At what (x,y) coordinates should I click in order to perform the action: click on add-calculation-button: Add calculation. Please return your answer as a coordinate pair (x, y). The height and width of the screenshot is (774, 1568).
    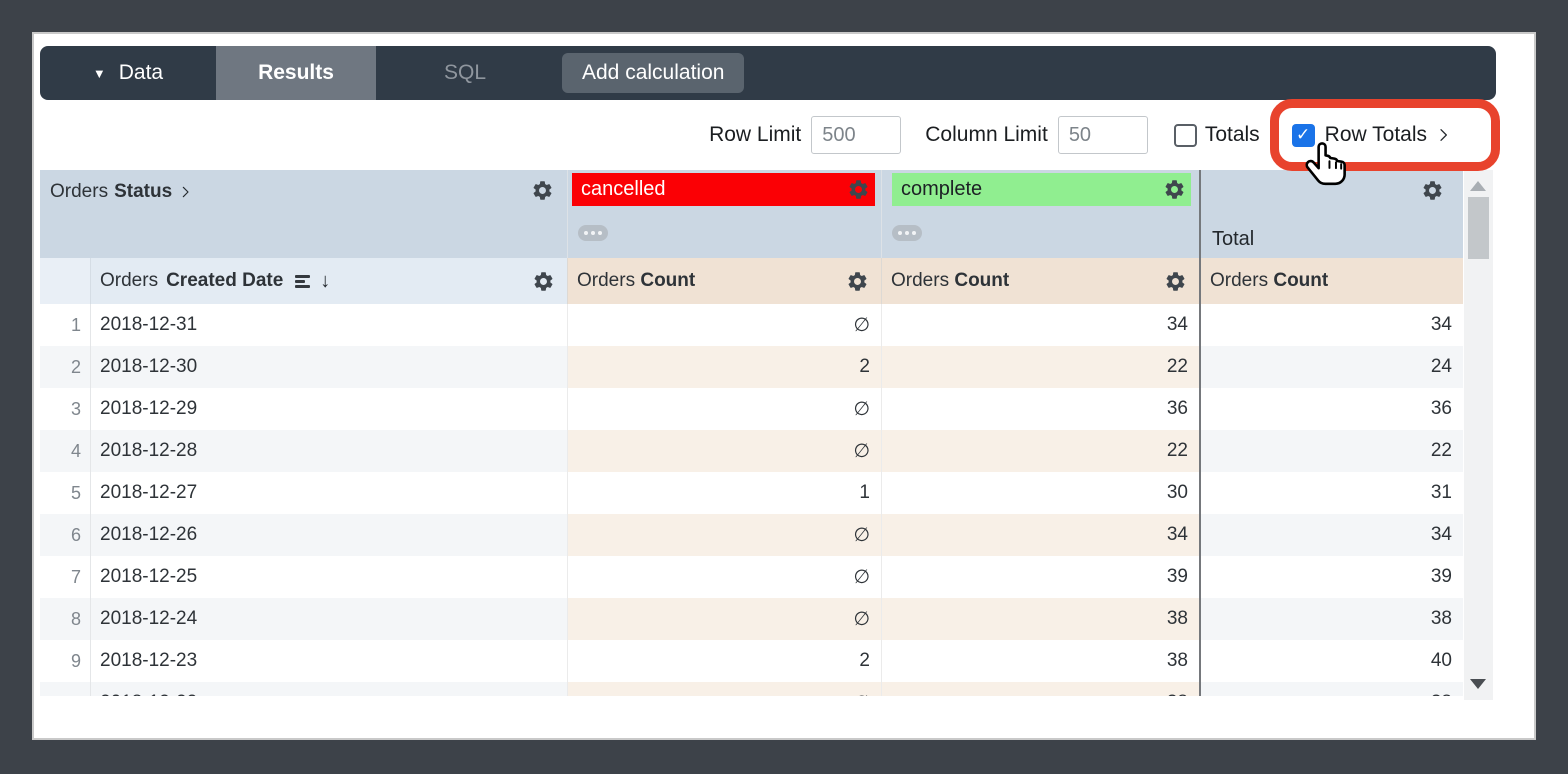
    Looking at the image, I should click on (653, 73).